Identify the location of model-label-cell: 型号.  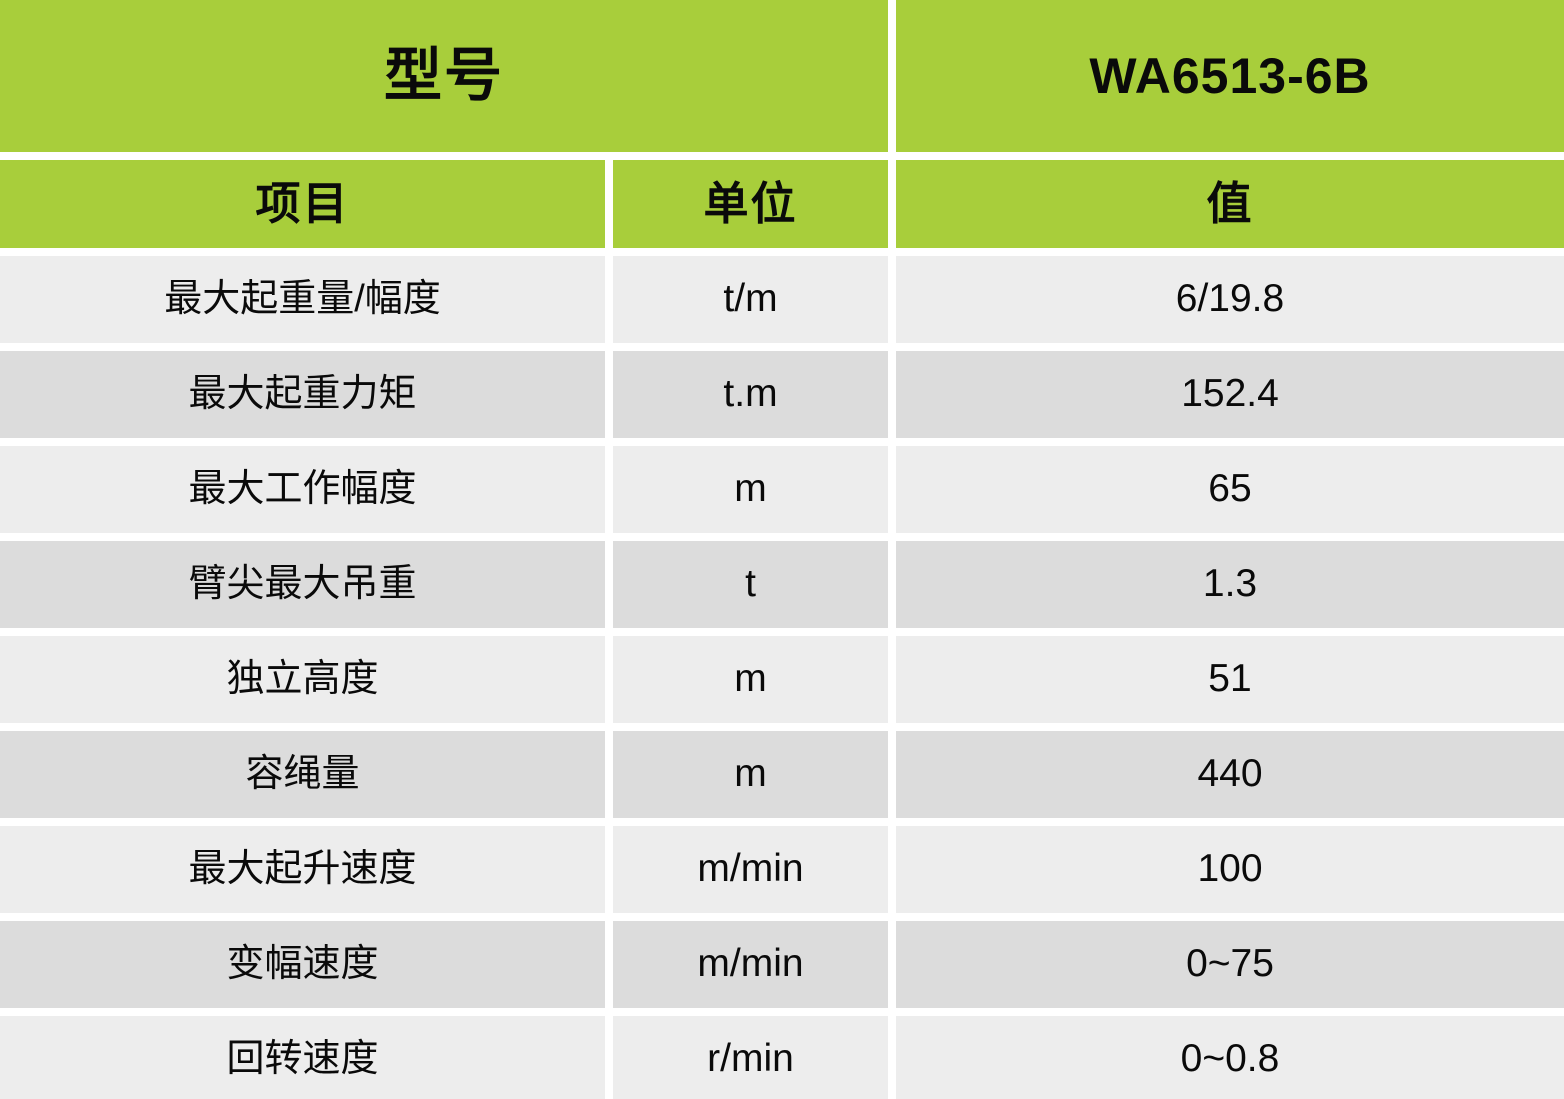
(444, 76).